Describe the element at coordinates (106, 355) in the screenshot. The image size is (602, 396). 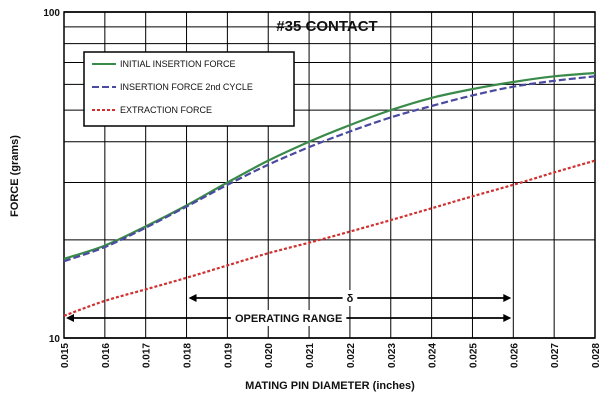
I see `x-tick-label: 0.016` at that location.